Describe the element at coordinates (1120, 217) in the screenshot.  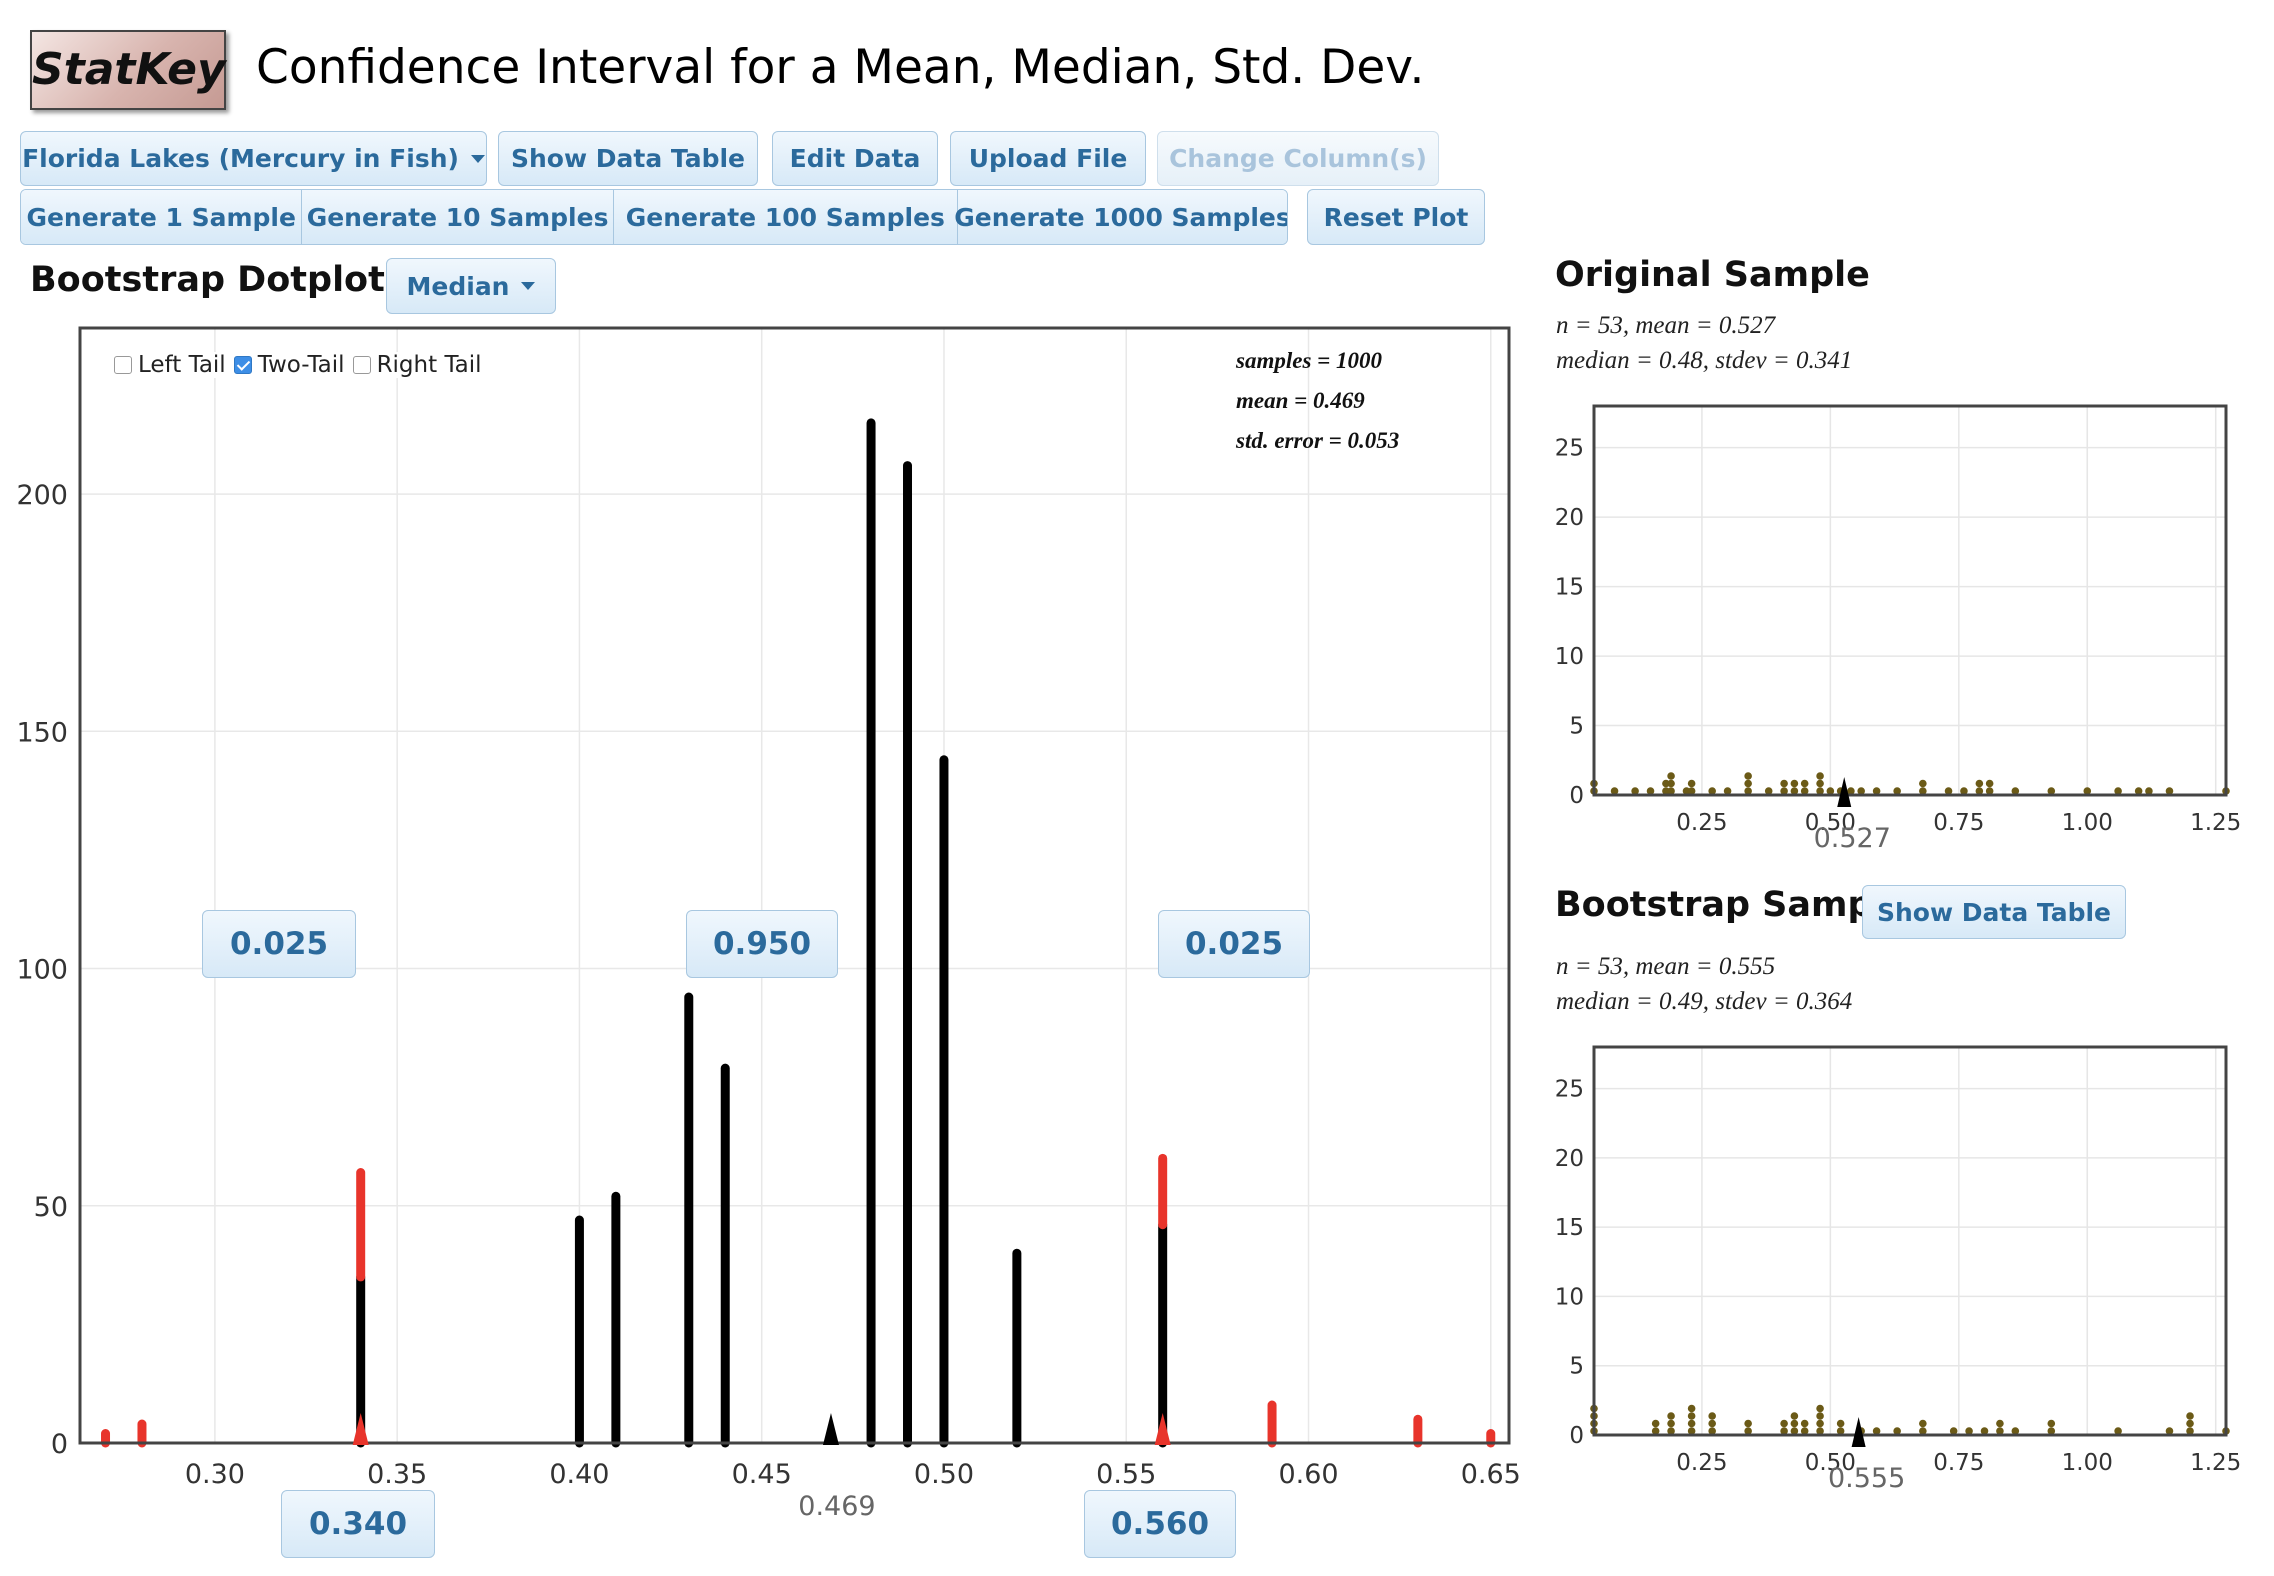
I see `generate-1000-samples-button: Generate 1000 Samples` at that location.